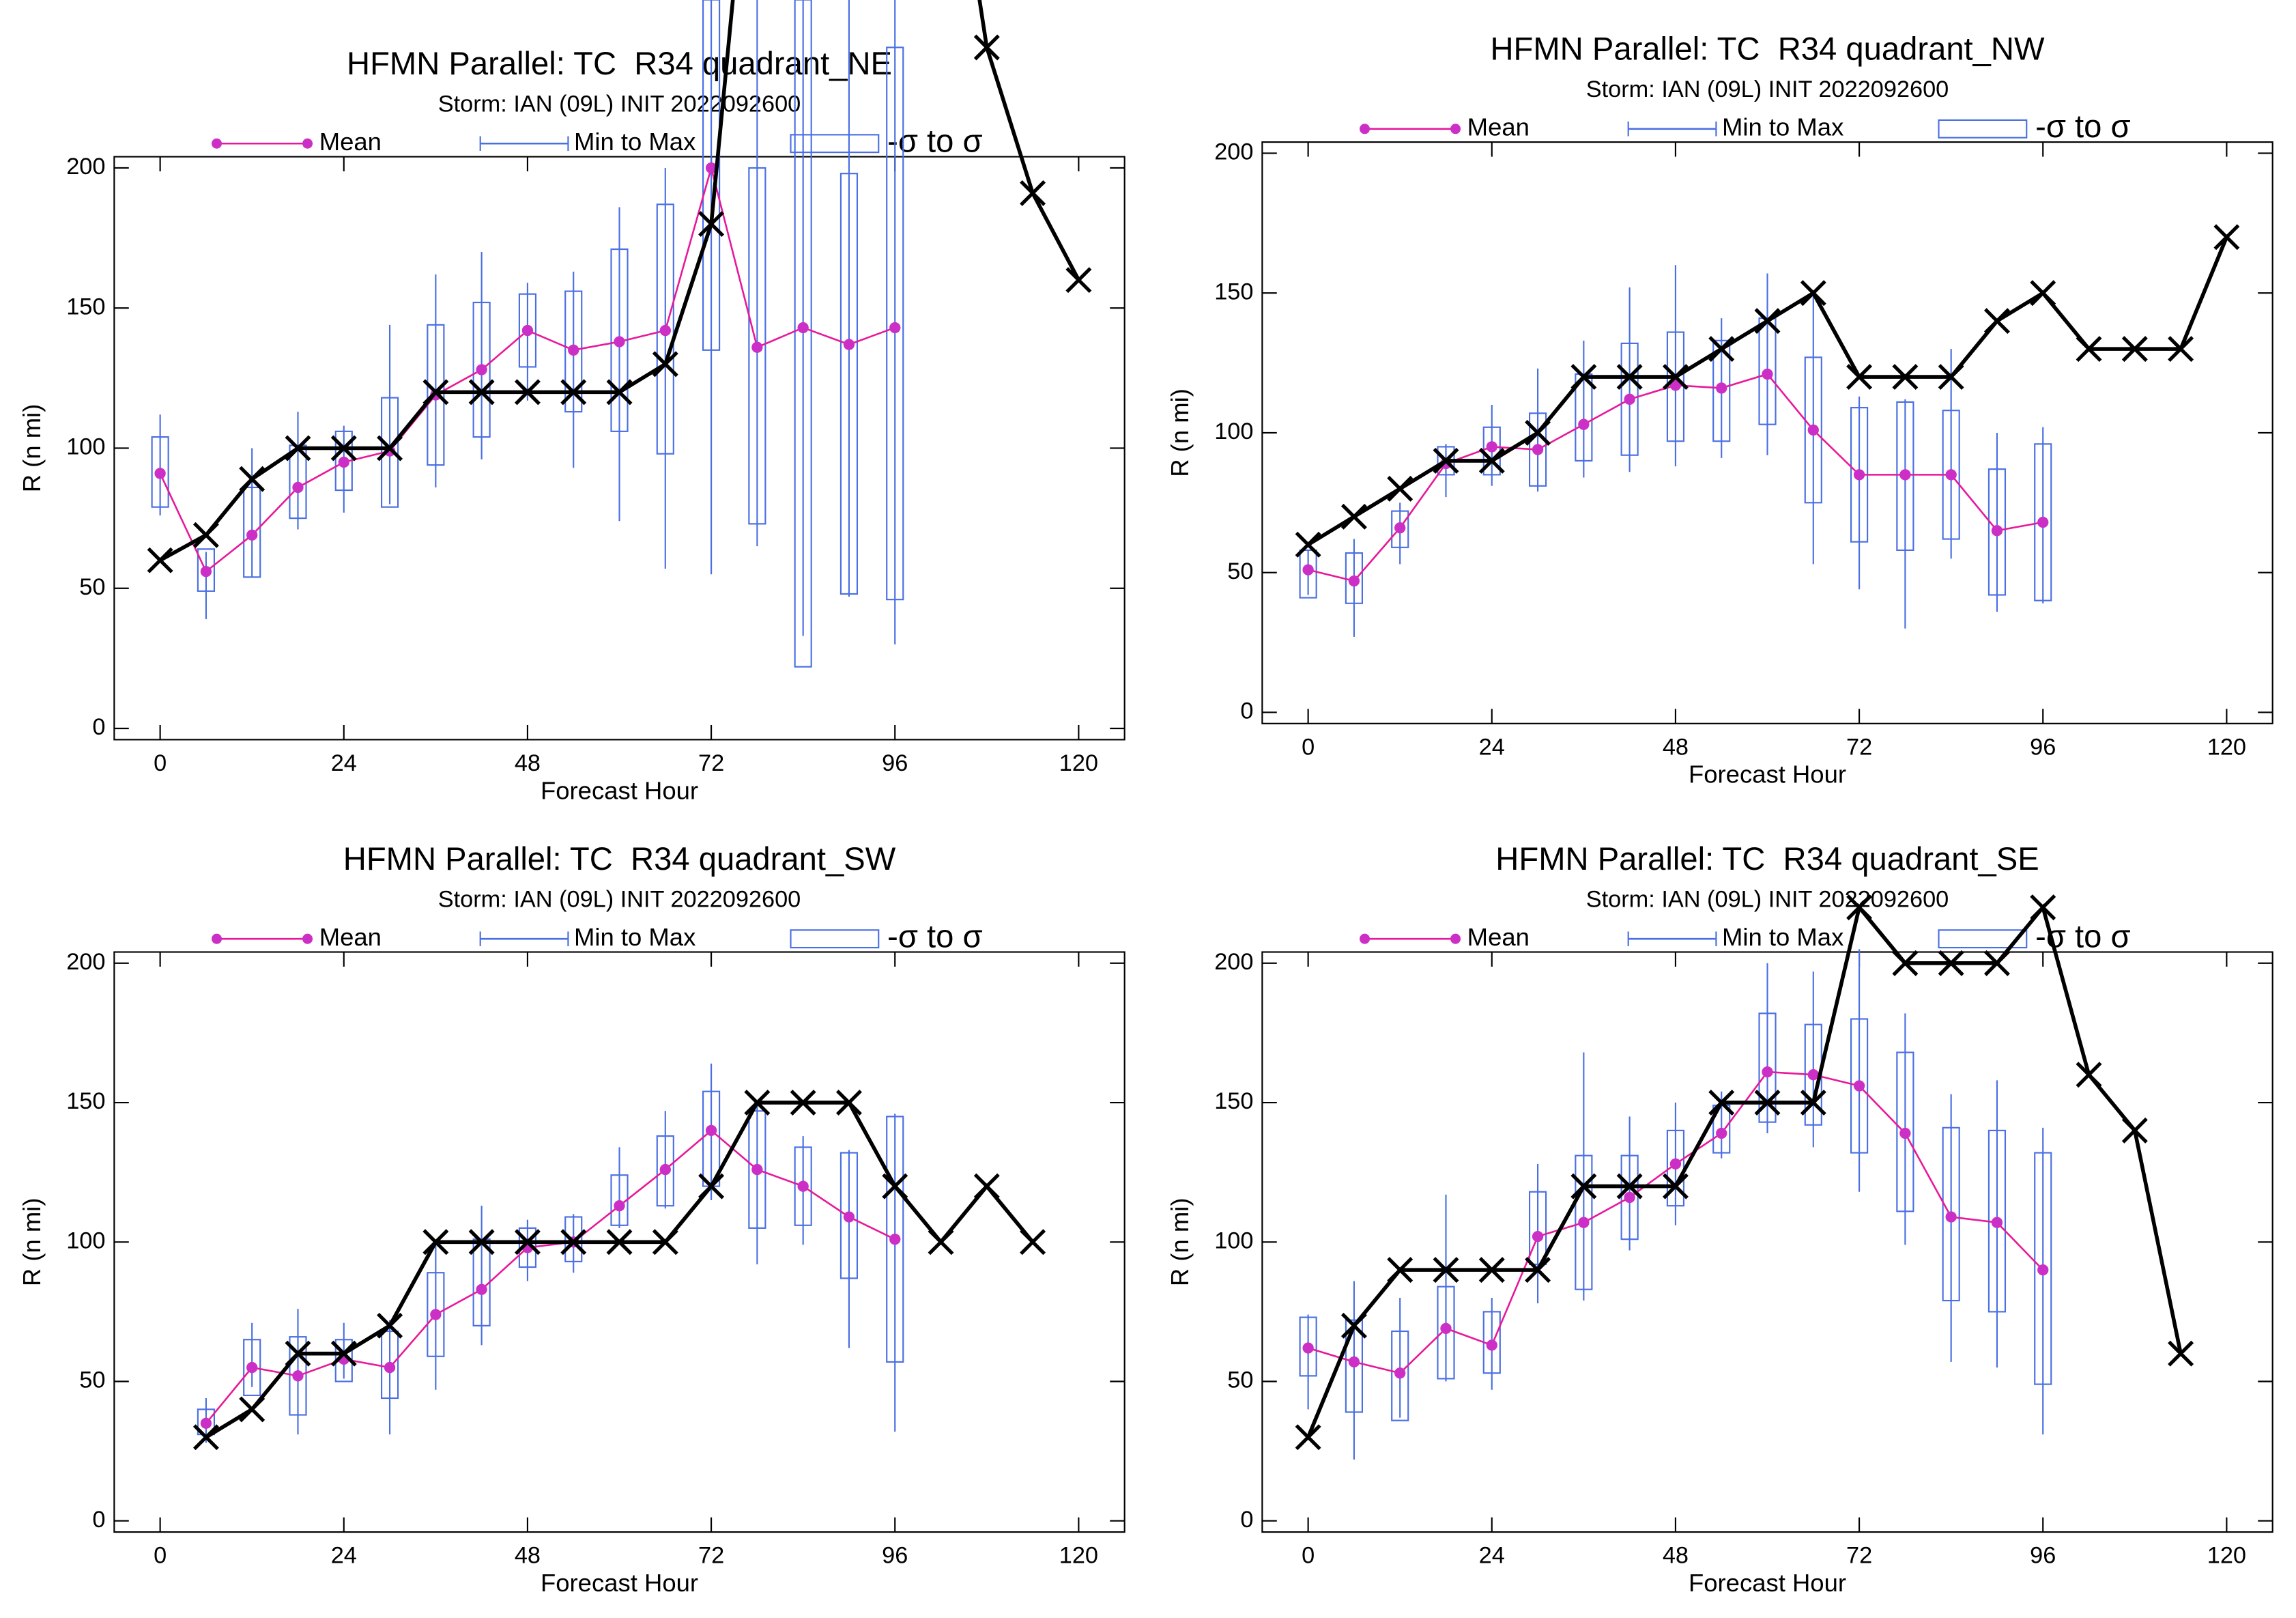 The height and width of the screenshot is (1618, 2296). I want to click on x-tick-label: 72, so click(711, 1556).